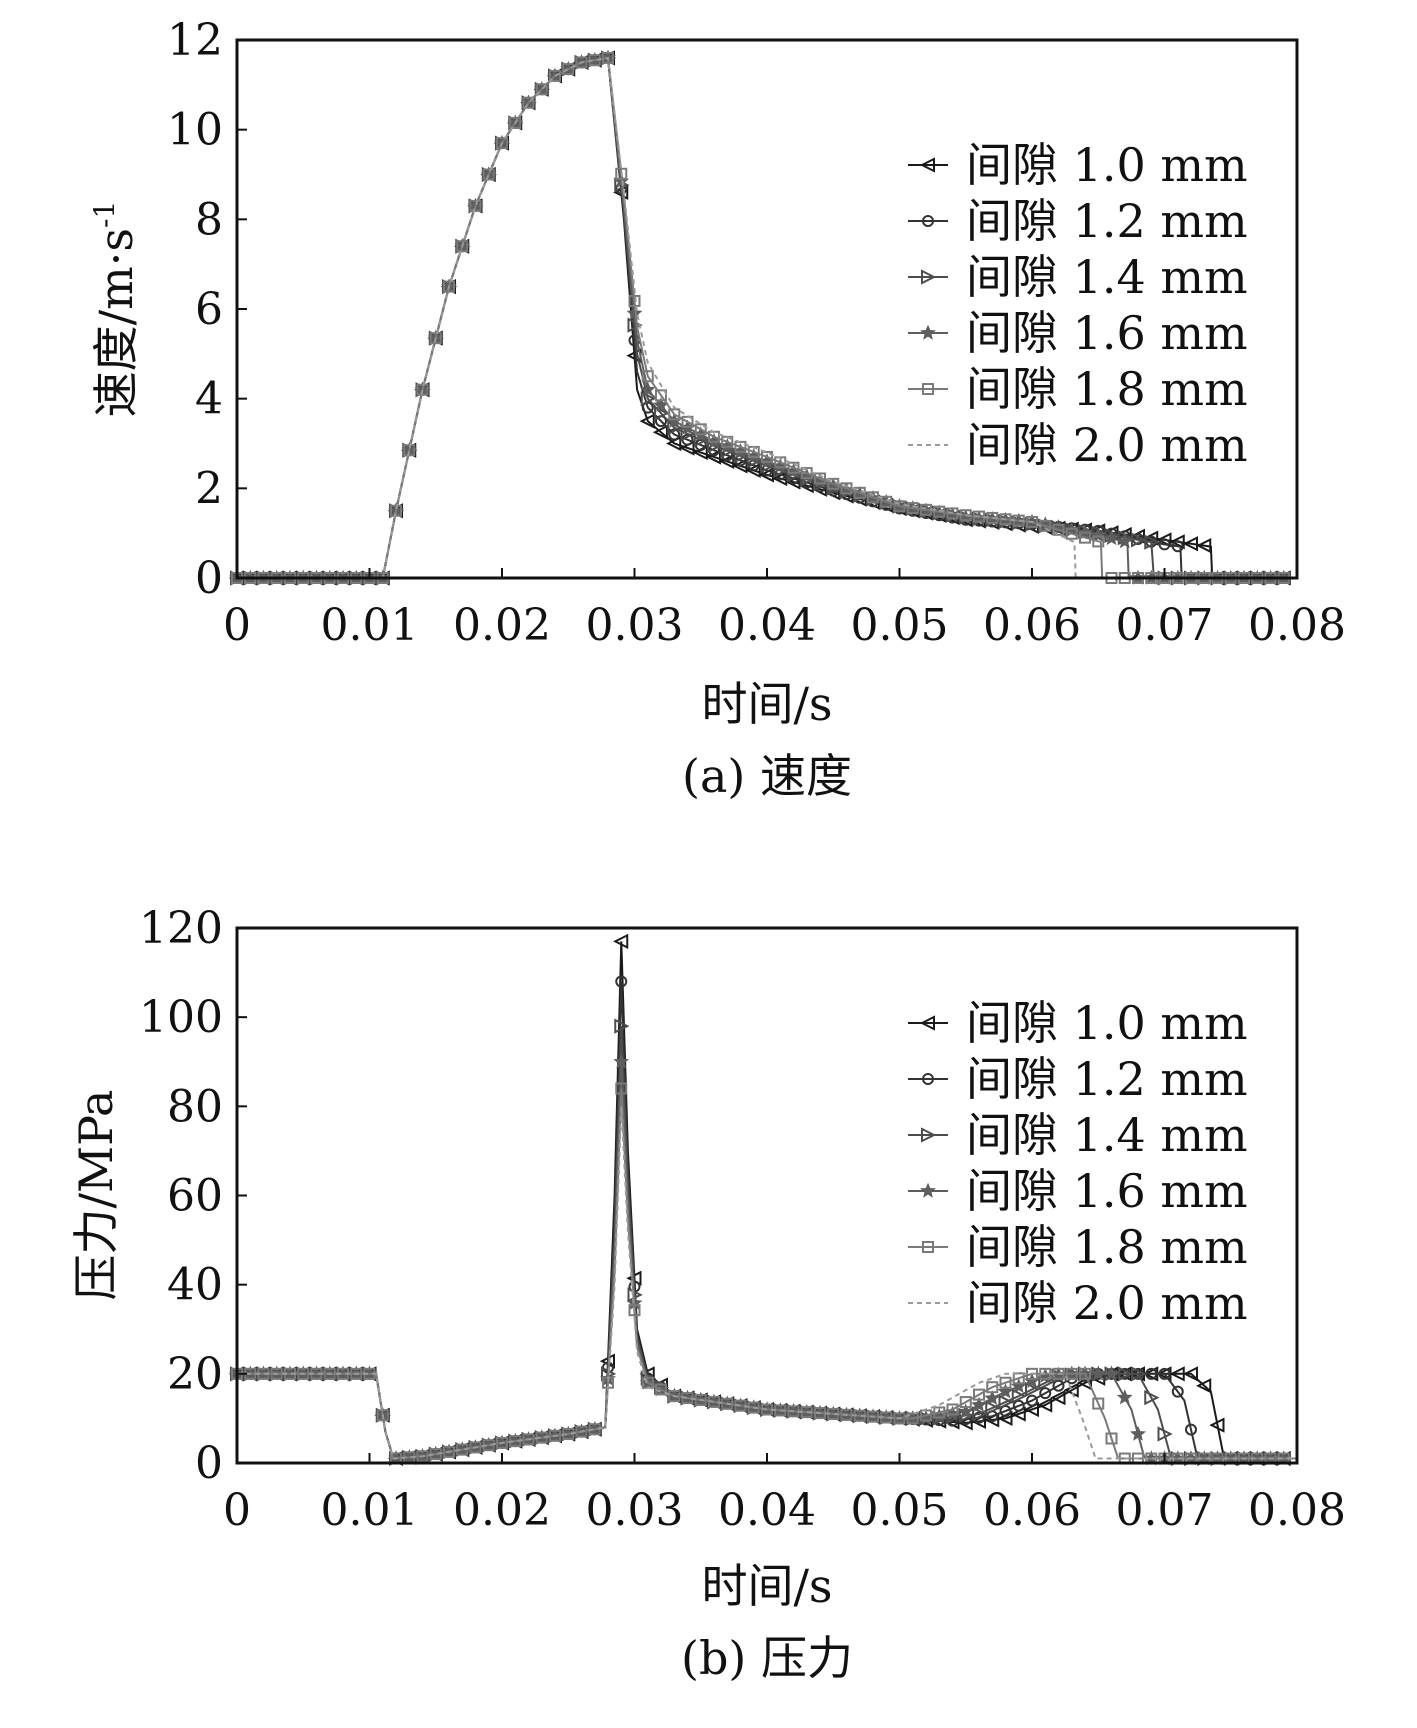  Describe the element at coordinates (370, 1510) in the screenshot. I see `pressure-x-tick-label: 0.01` at that location.